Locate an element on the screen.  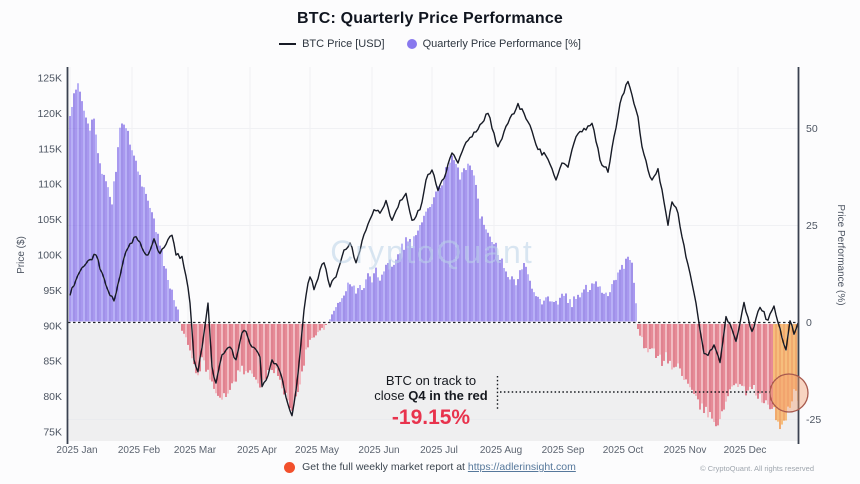
month-label: 2025 Jun is located at coordinates (378, 450).